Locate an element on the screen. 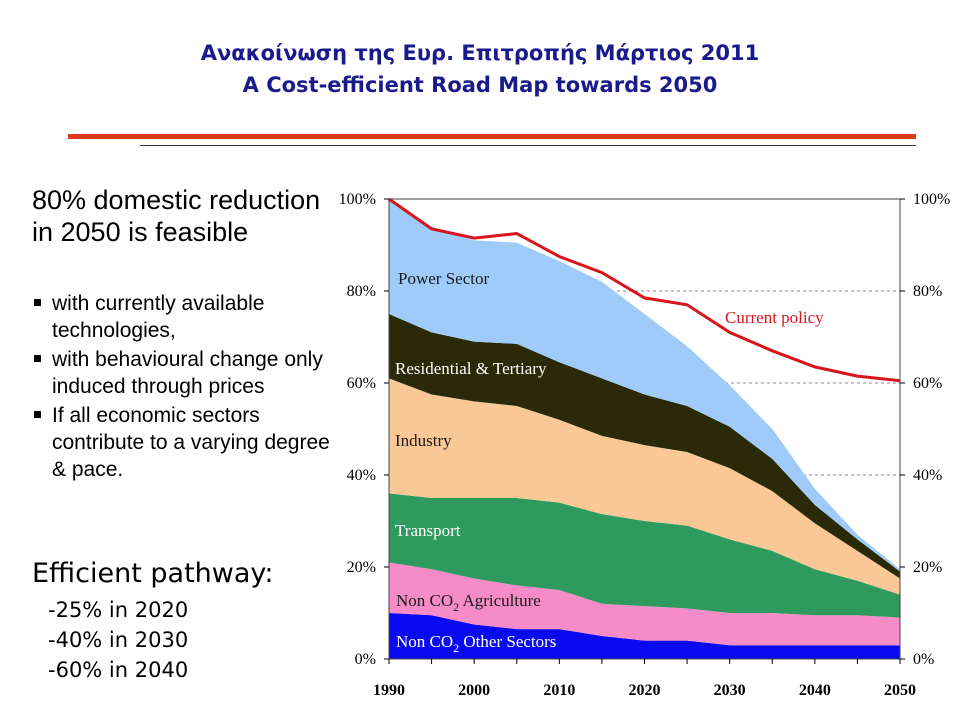 The image size is (960, 720). y-tick-label-left: 100% is located at coordinates (357, 199).